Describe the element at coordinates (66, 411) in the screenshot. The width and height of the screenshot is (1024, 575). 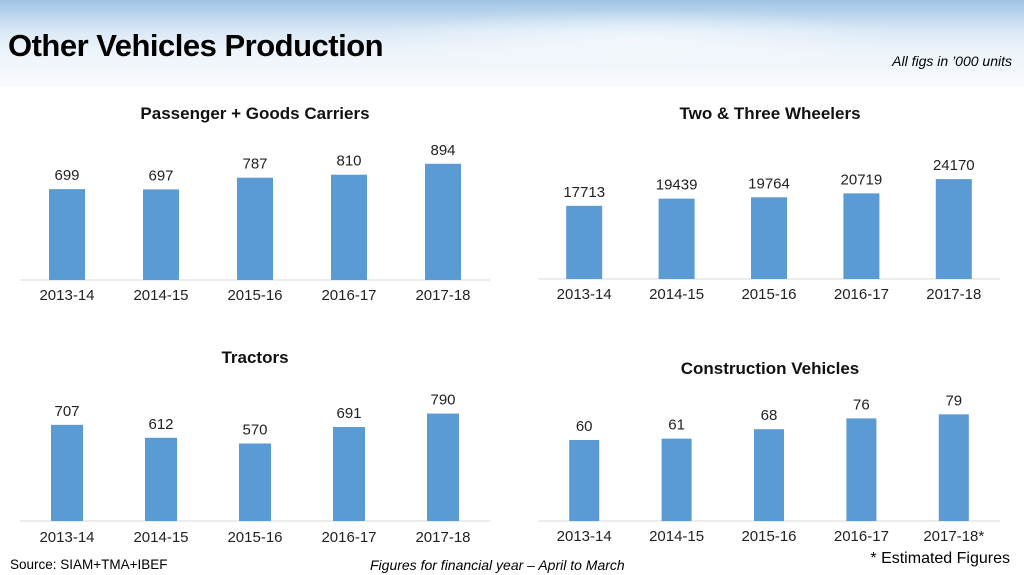
I see `data-label: 707` at that location.